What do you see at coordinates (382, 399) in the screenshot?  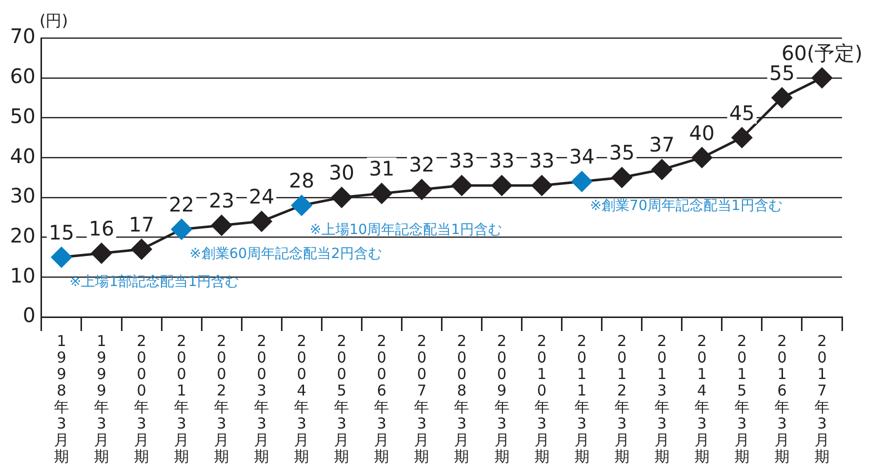 I see `x-tick-label: 2006年3月期` at bounding box center [382, 399].